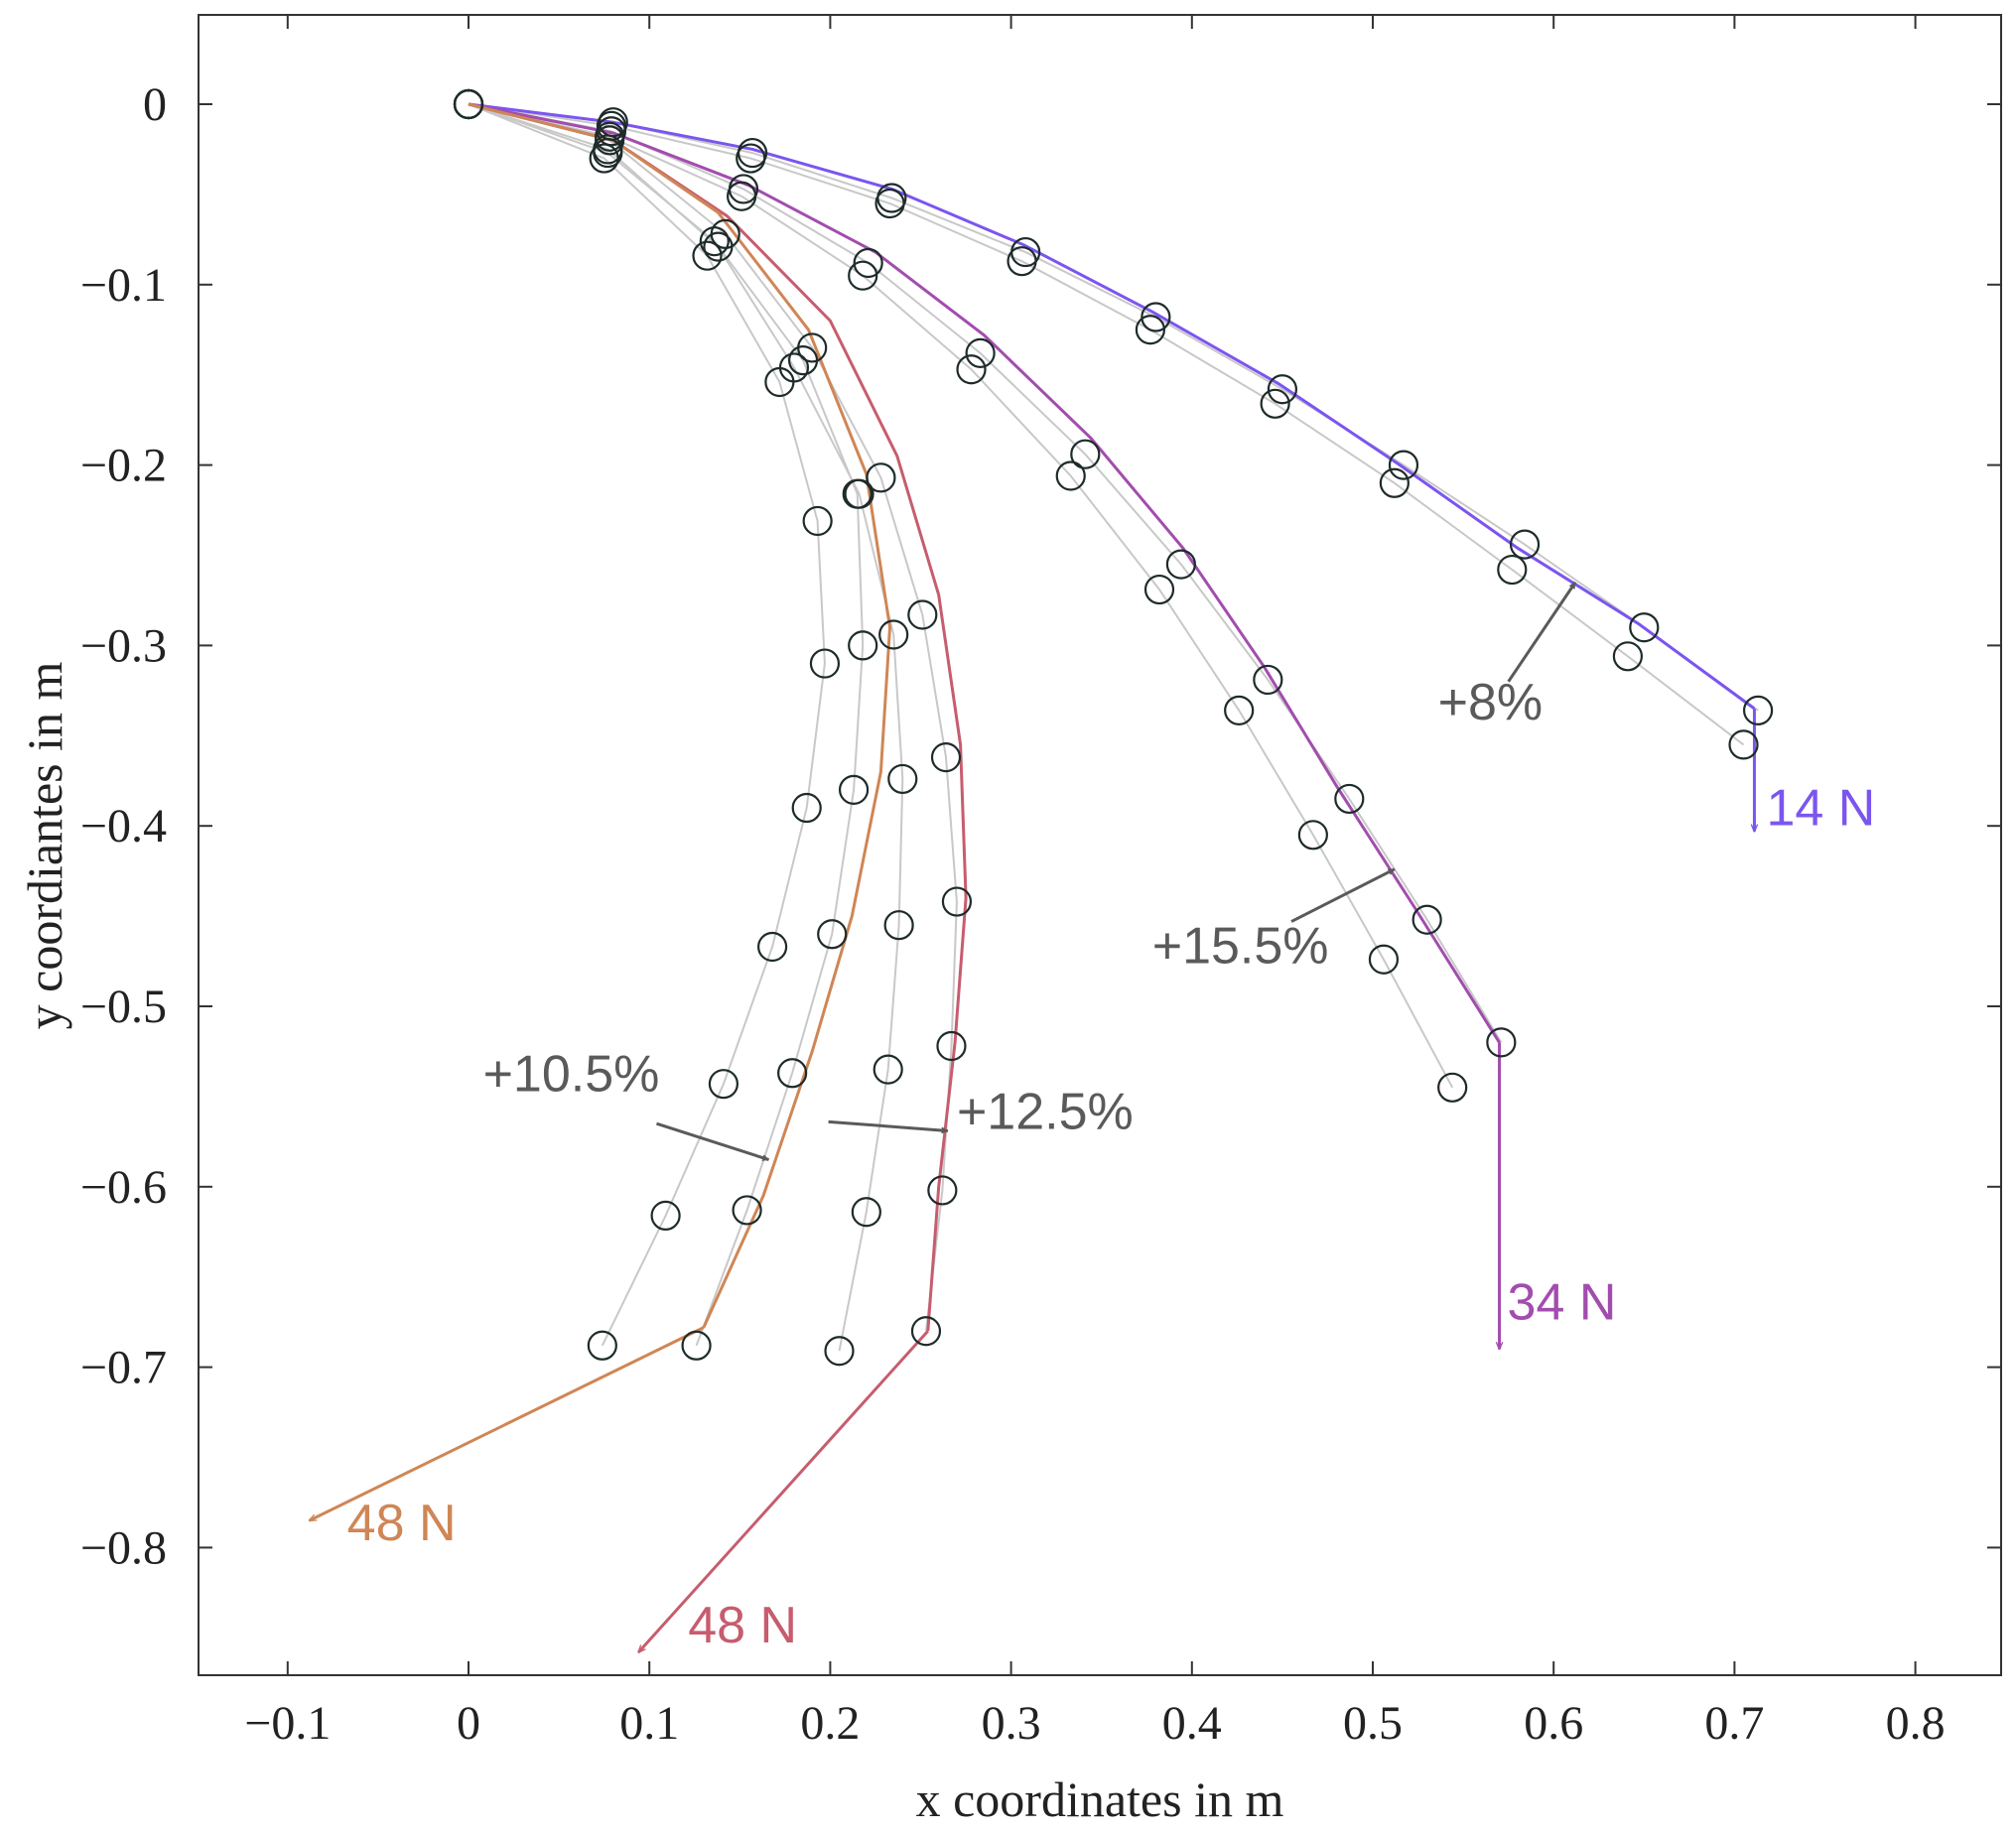 This screenshot has height=1835, width=2016. Describe the element at coordinates (288, 1723) in the screenshot. I see `x-tick-label: −0.1` at that location.